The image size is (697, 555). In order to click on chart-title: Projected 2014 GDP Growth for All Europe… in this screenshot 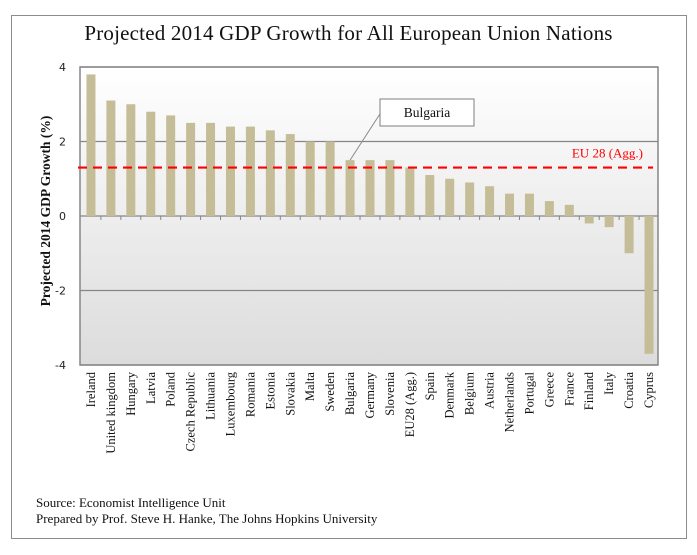, I will do `click(348, 33)`.